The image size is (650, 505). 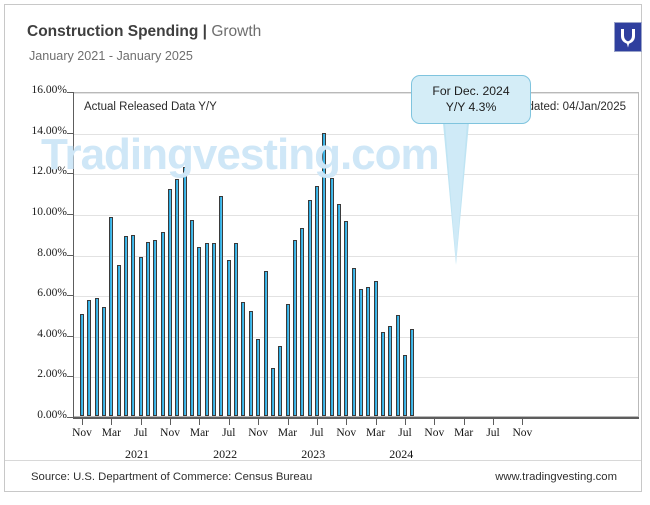 I want to click on y-axis-tick-label: 2.00%, so click(x=52, y=374).